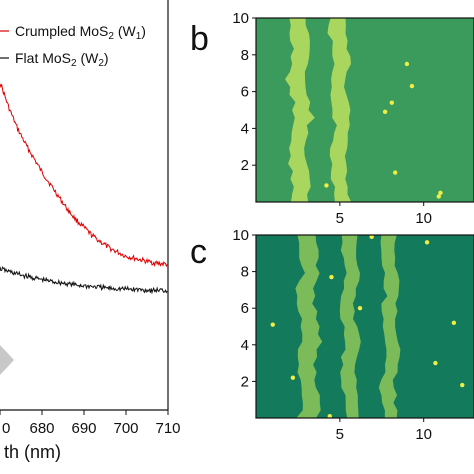  Describe the element at coordinates (245, 381) in the screenshot. I see `panel-c-y-tick-label: 2` at that location.